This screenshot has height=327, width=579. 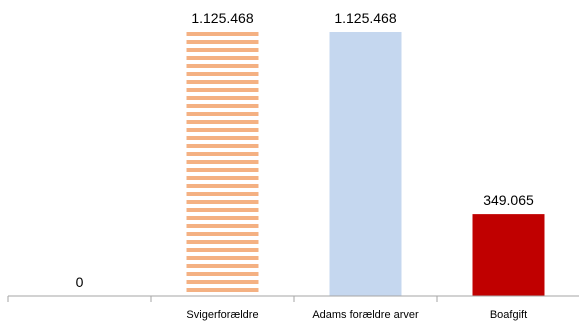 I want to click on category-label: Adams forældre arver, so click(x=365, y=315).